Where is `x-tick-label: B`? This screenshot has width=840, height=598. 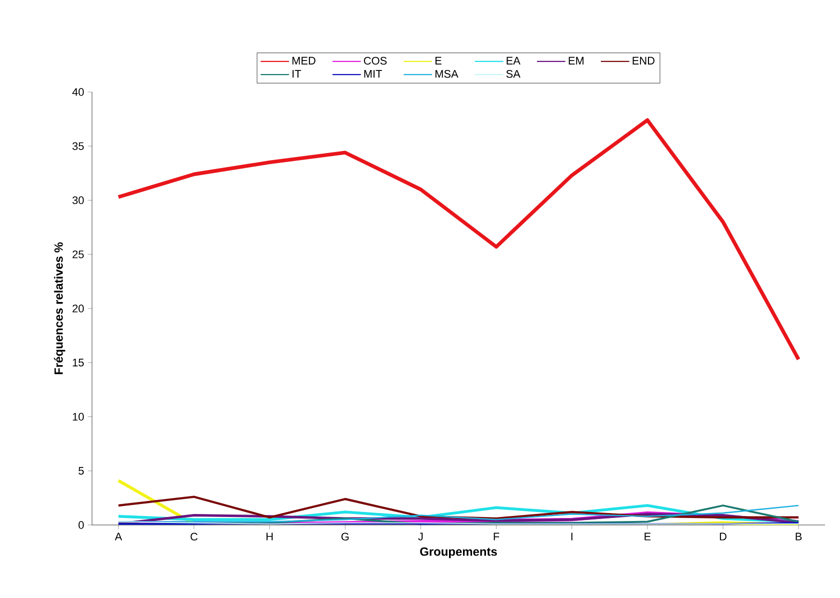
x-tick-label: B is located at coordinates (799, 536).